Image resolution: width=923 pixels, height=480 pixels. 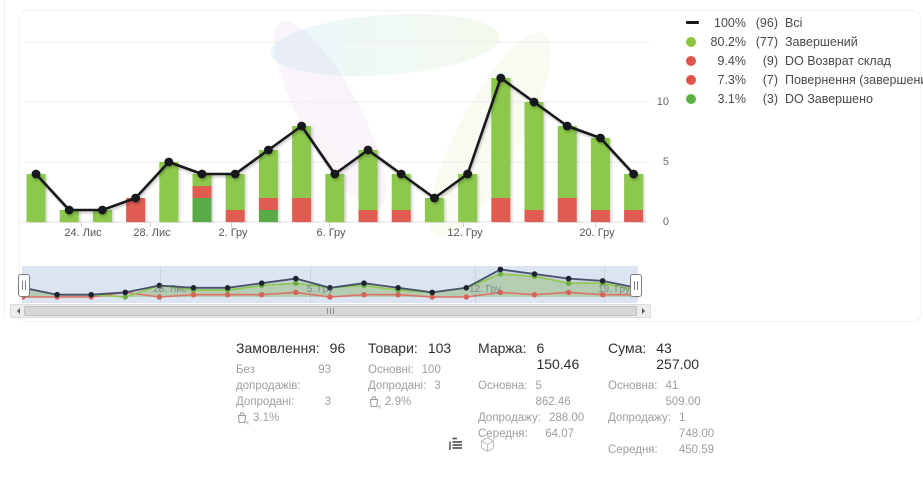 I want to click on basket-rate: 3.1%, so click(x=266, y=418).